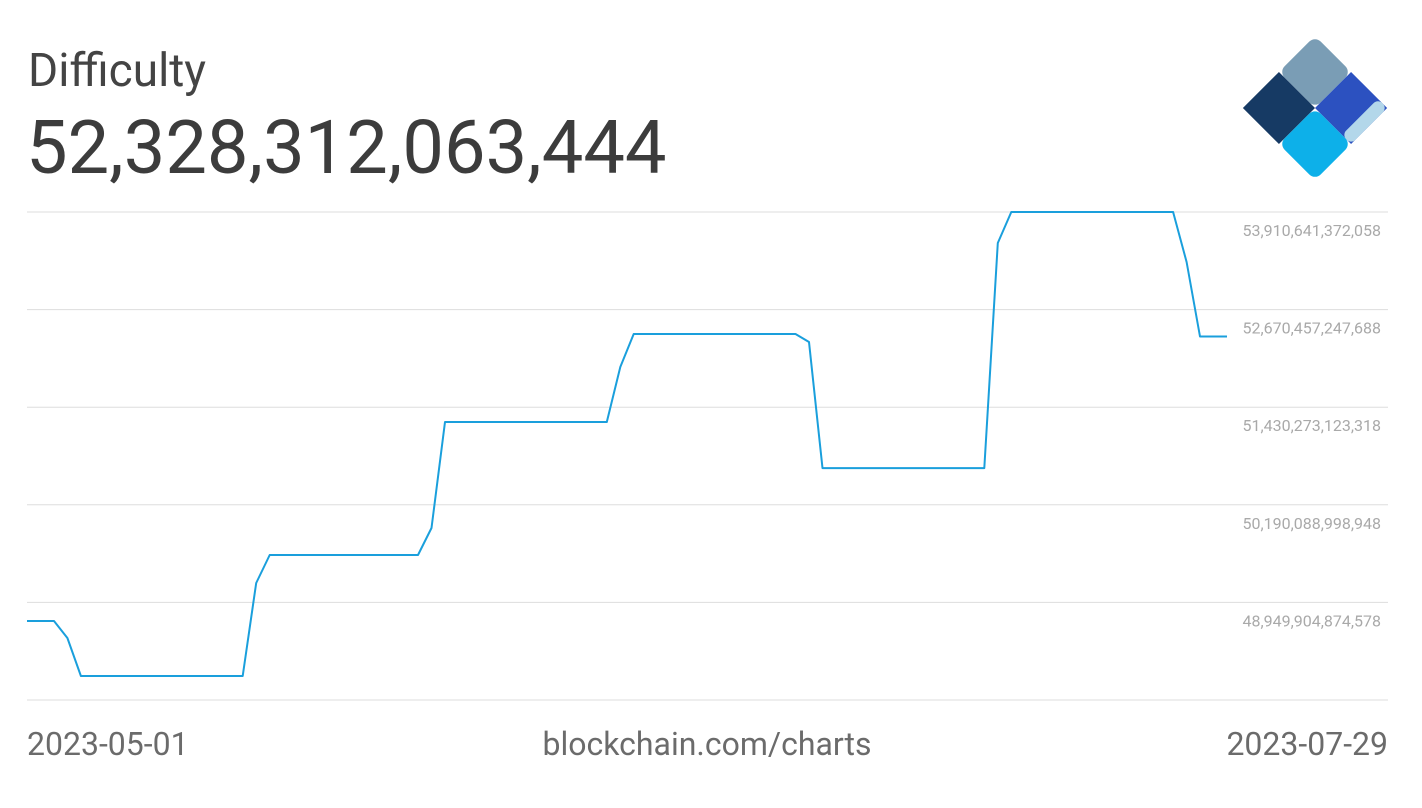  What do you see at coordinates (1312, 230) in the screenshot?
I see `y-tick-label: 53,910,641,372,058` at bounding box center [1312, 230].